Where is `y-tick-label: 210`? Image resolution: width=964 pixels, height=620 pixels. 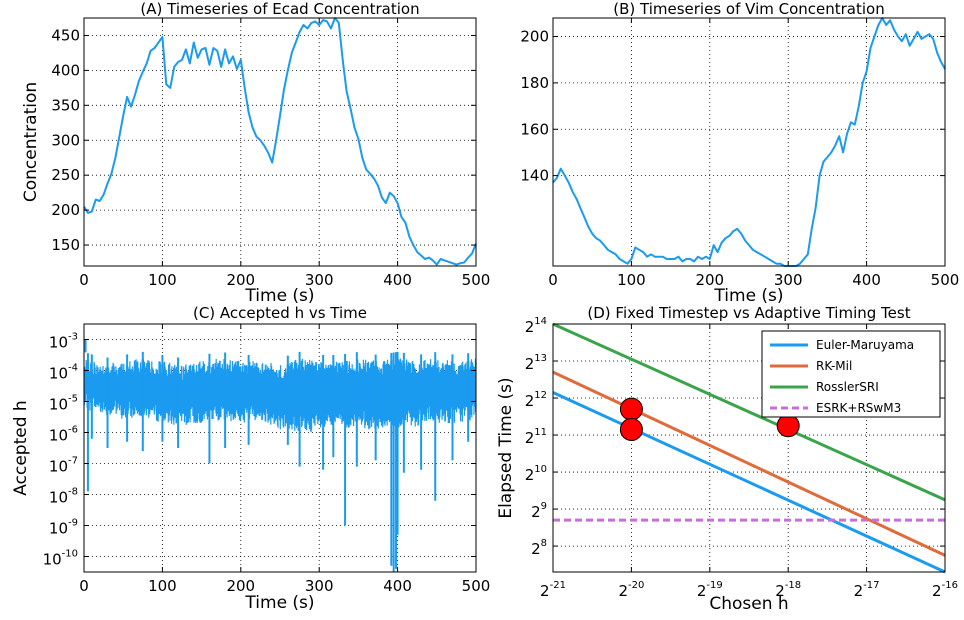 y-tick-label: 210 is located at coordinates (536, 474).